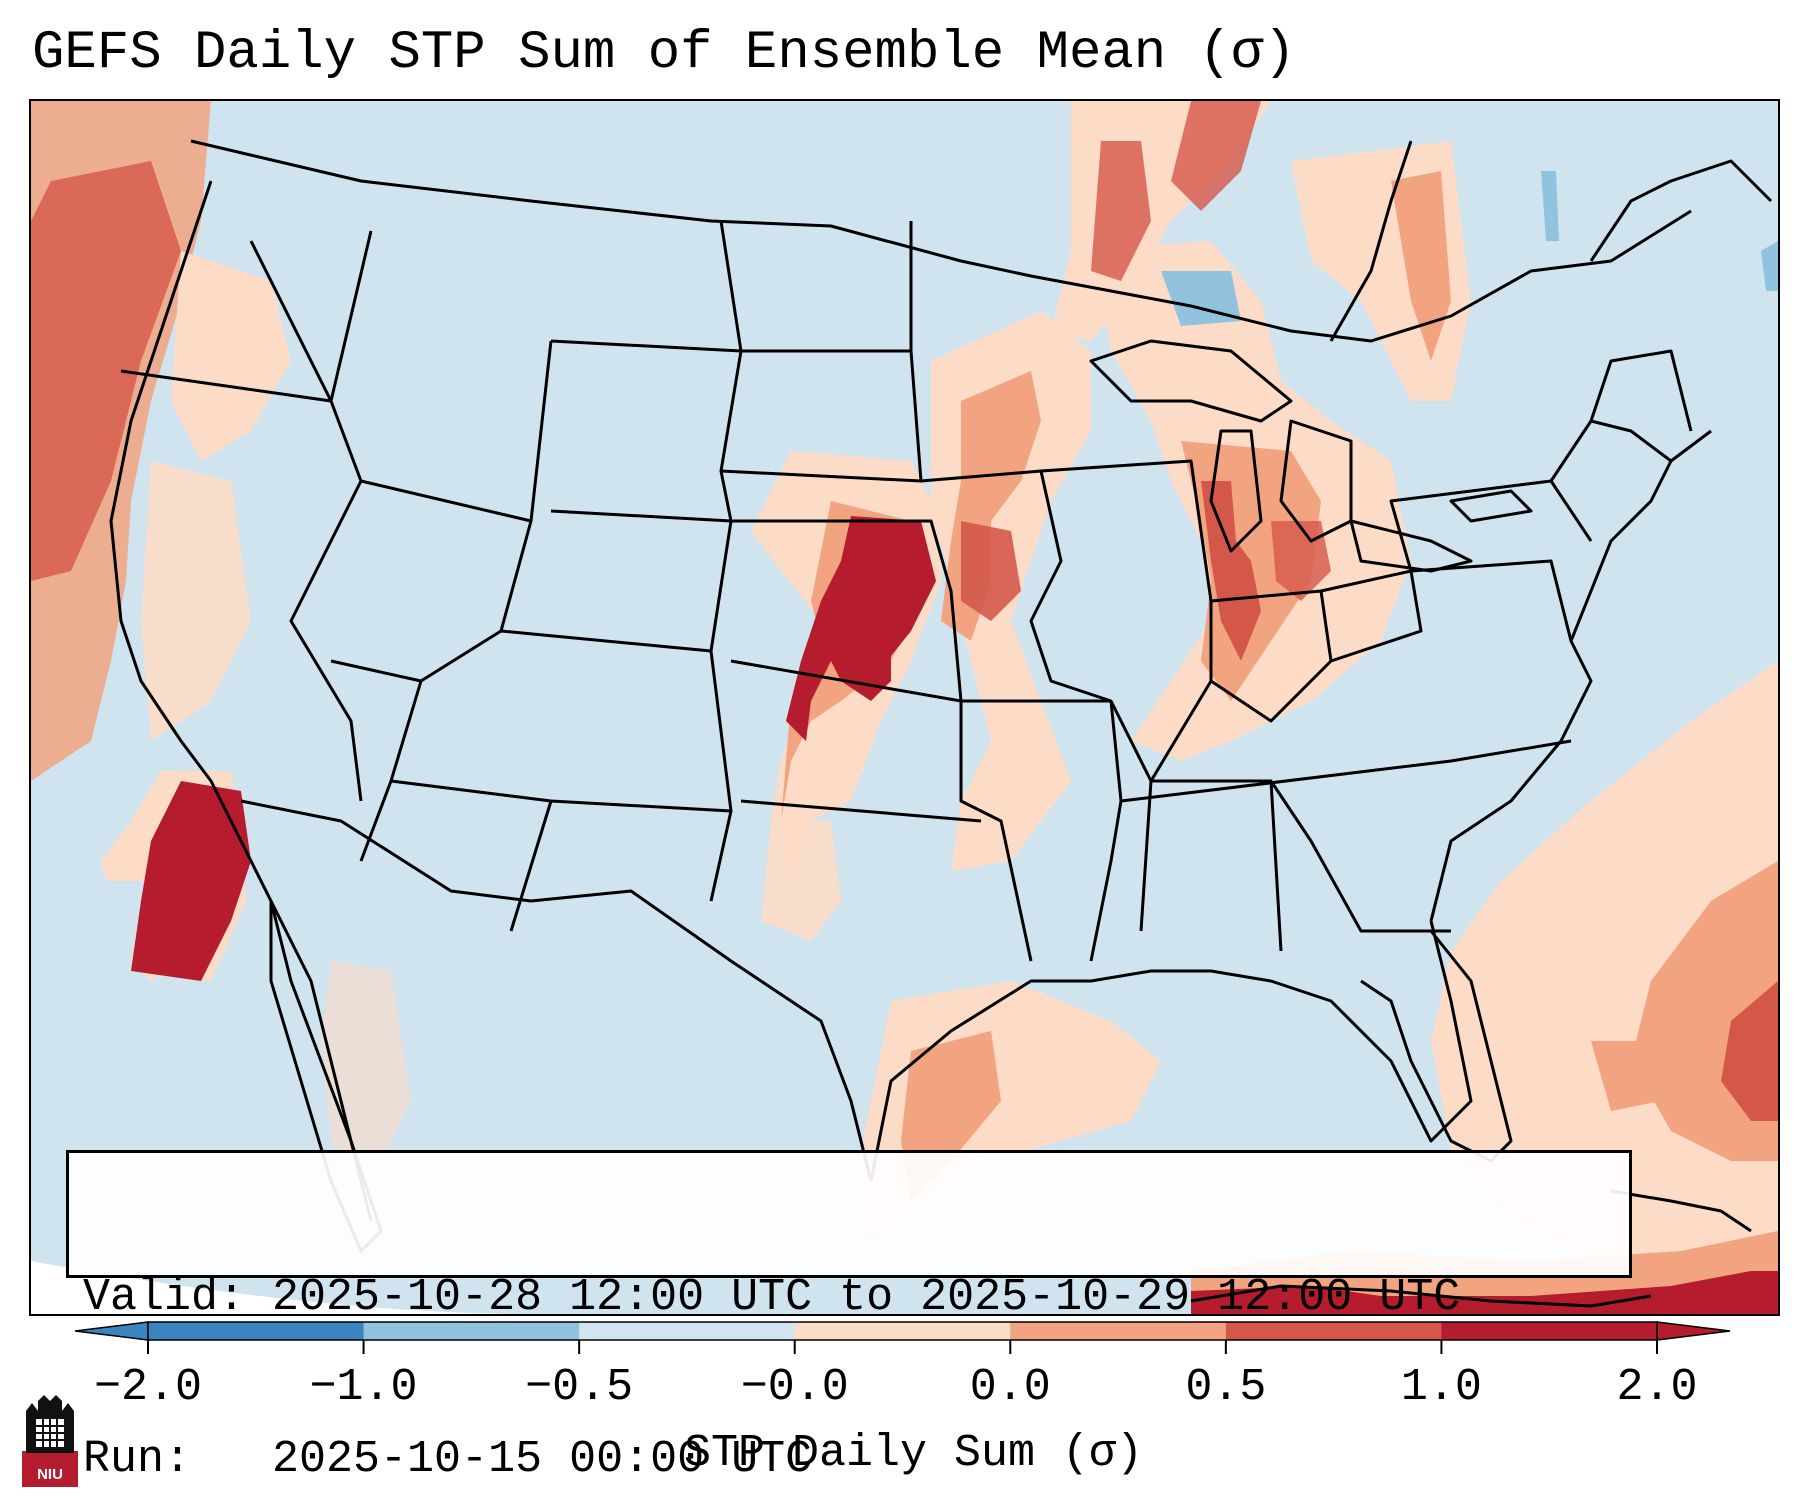 Image resolution: width=1803 pixels, height=1506 pixels. I want to click on canada-provinces, so click(1551, 241).